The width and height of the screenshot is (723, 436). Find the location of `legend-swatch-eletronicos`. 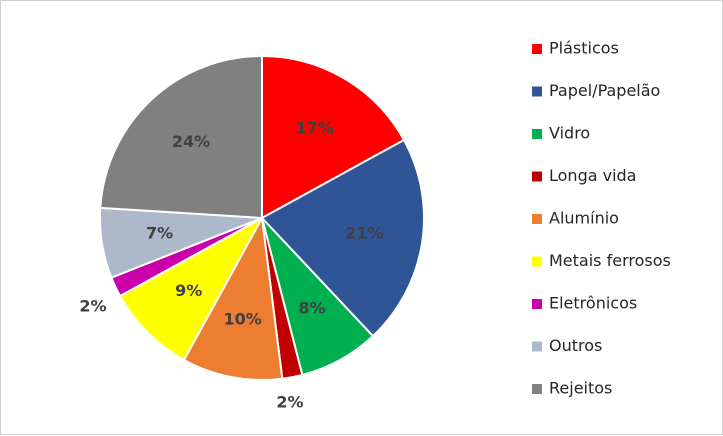

legend-swatch-eletronicos is located at coordinates (537, 304).